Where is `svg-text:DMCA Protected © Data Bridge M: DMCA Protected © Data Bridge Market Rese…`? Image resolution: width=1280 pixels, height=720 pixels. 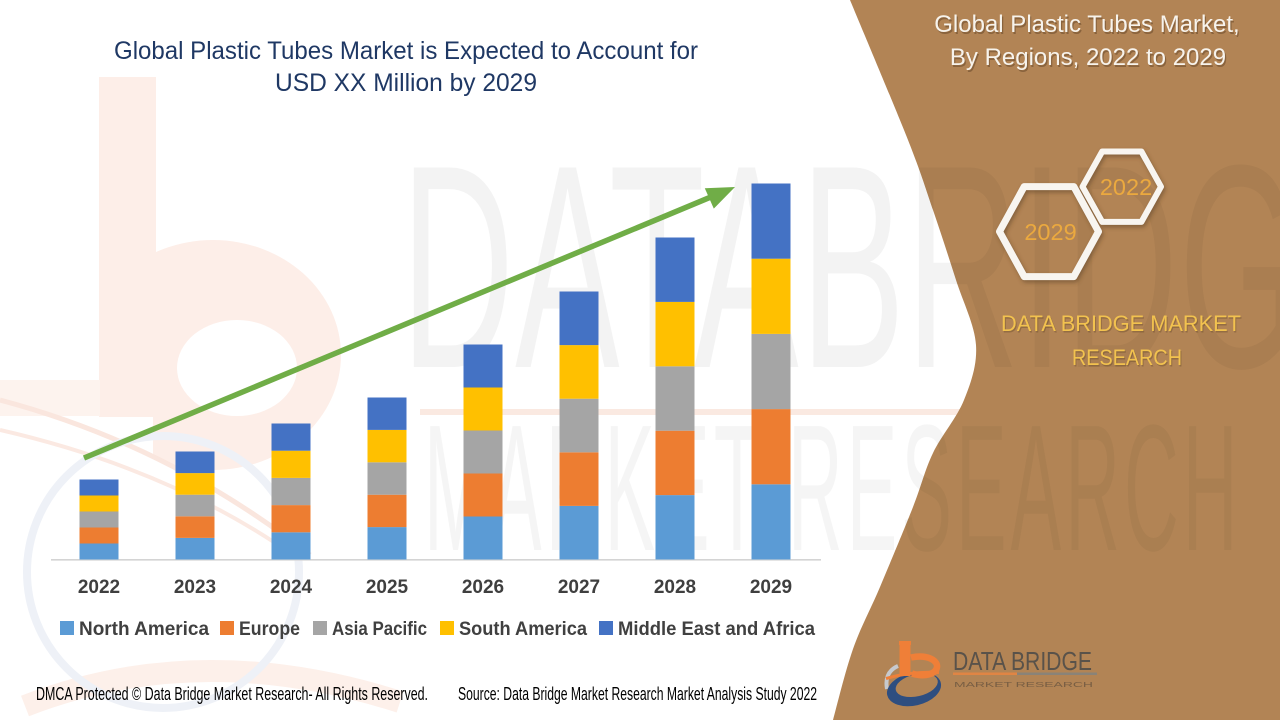
svg-text:DMCA Protected © Data Bridge M: DMCA Protected © Data Bridge Market Rese… is located at coordinates (232, 694).